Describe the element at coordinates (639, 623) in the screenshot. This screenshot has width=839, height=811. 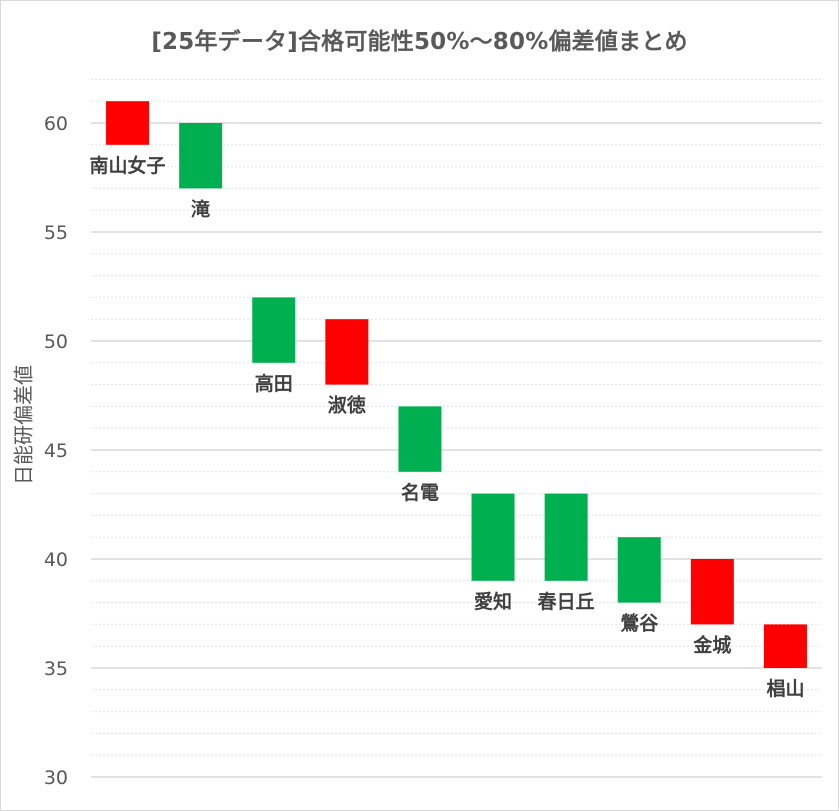
I see `bar-label: 鶯谷` at that location.